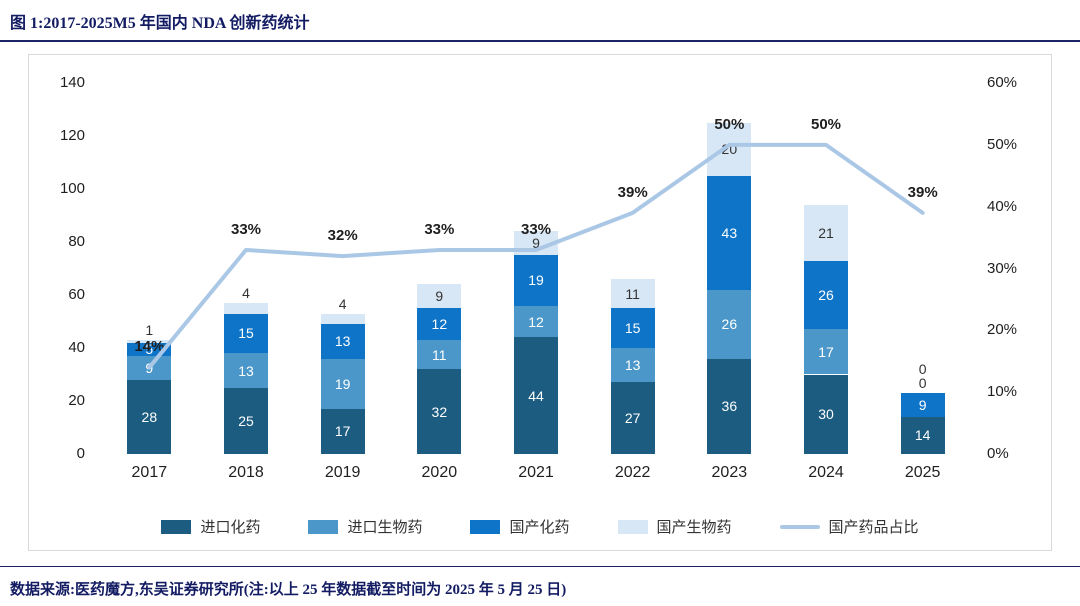  What do you see at coordinates (998, 453) in the screenshot?
I see `y-axis-right-tick: 0%` at bounding box center [998, 453].